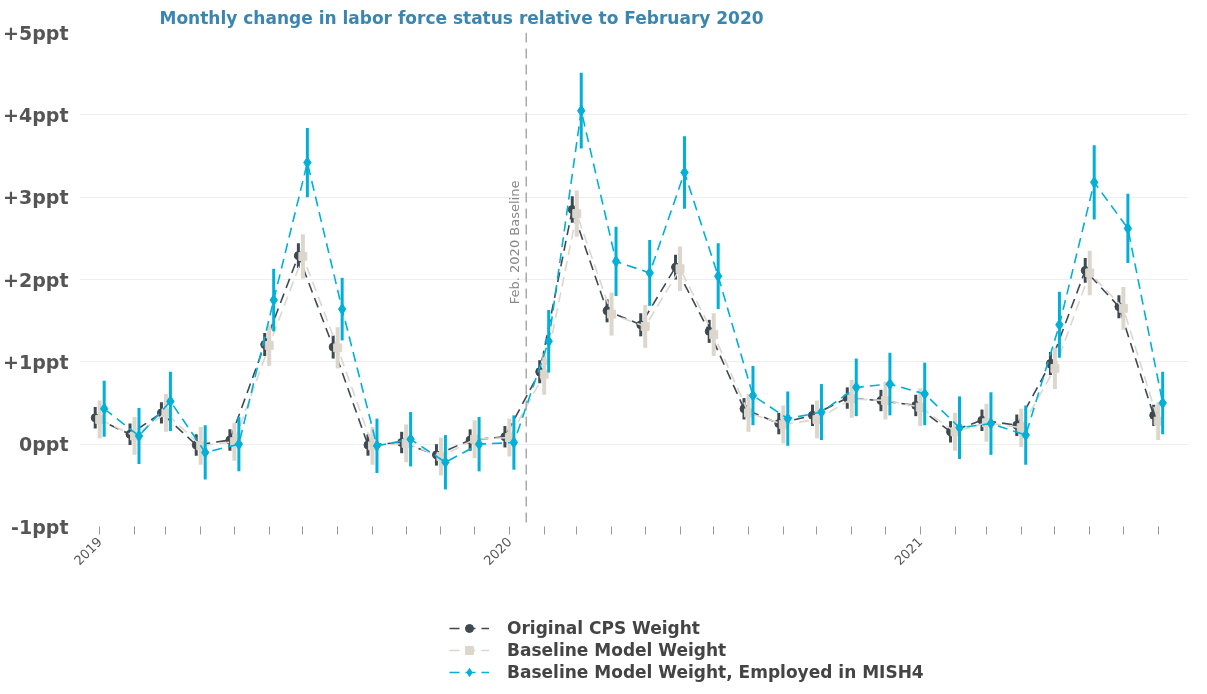 The image size is (1207, 694). Describe the element at coordinates (617, 650) in the screenshot. I see `legend-label: Baseline Model Weight` at that location.